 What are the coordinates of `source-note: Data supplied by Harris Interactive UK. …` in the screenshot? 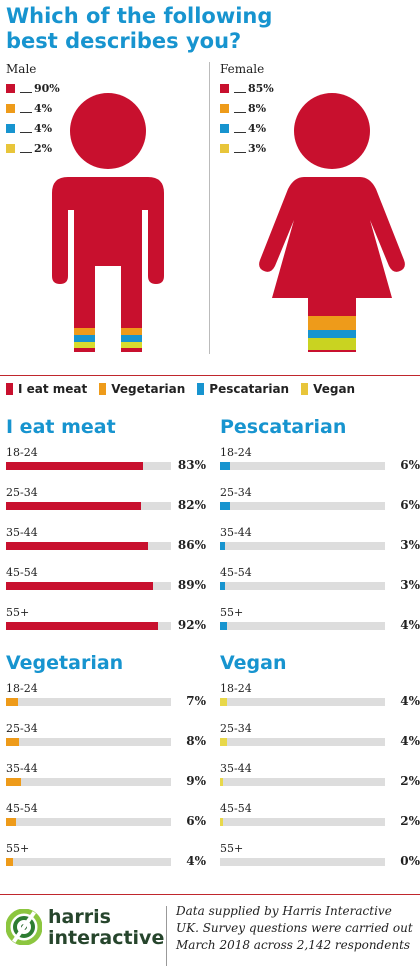 It's located at (294, 928).